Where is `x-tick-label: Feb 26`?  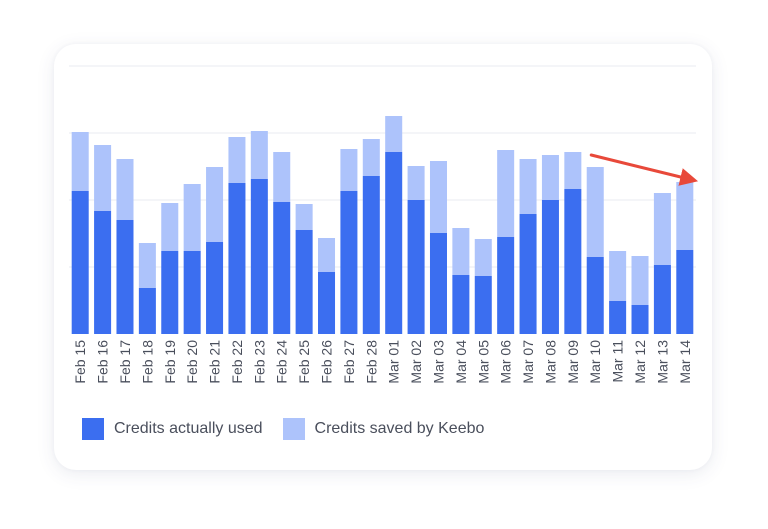 x-tick-label: Feb 26 is located at coordinates (327, 362).